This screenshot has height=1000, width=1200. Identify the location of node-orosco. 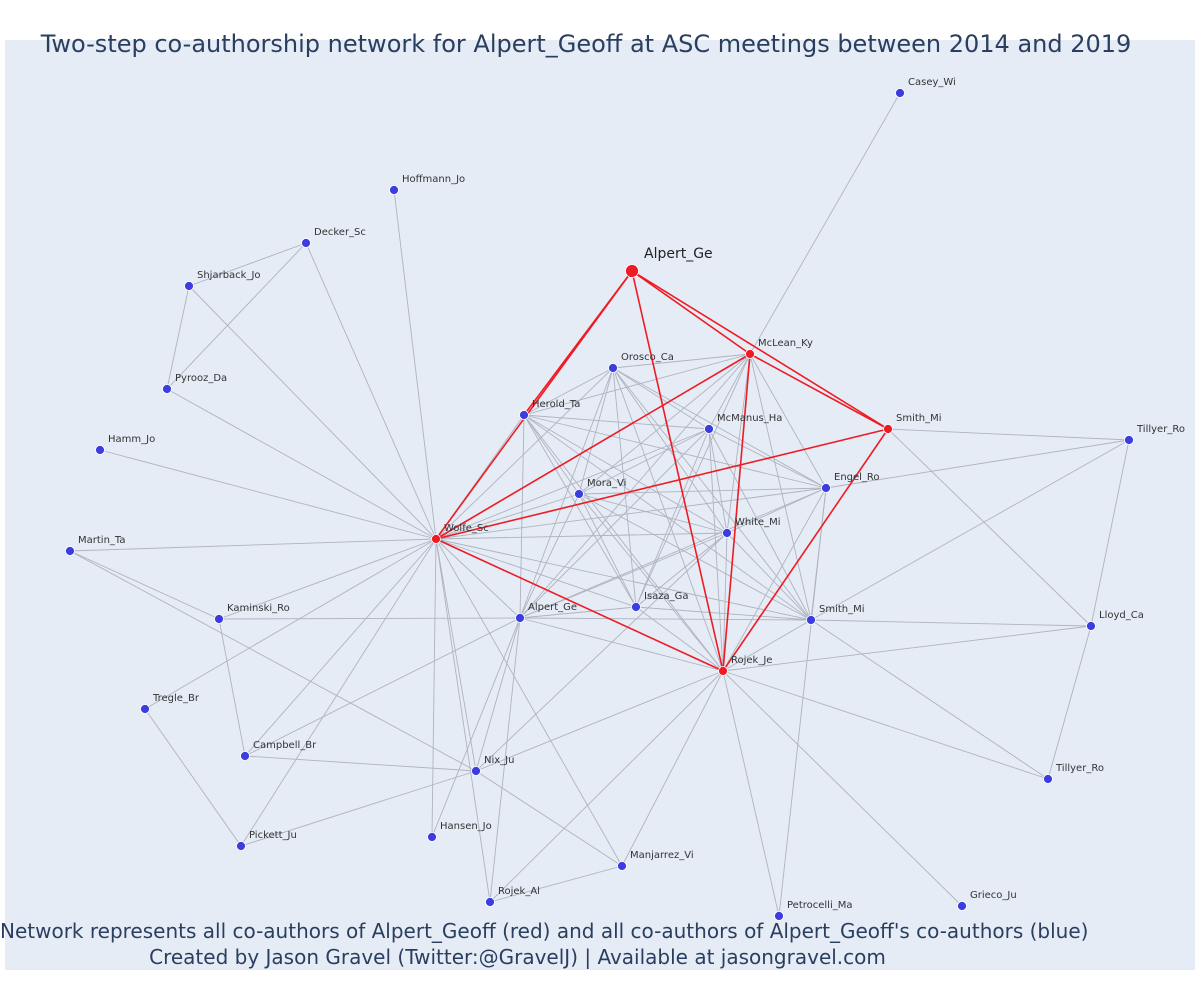
(613, 368).